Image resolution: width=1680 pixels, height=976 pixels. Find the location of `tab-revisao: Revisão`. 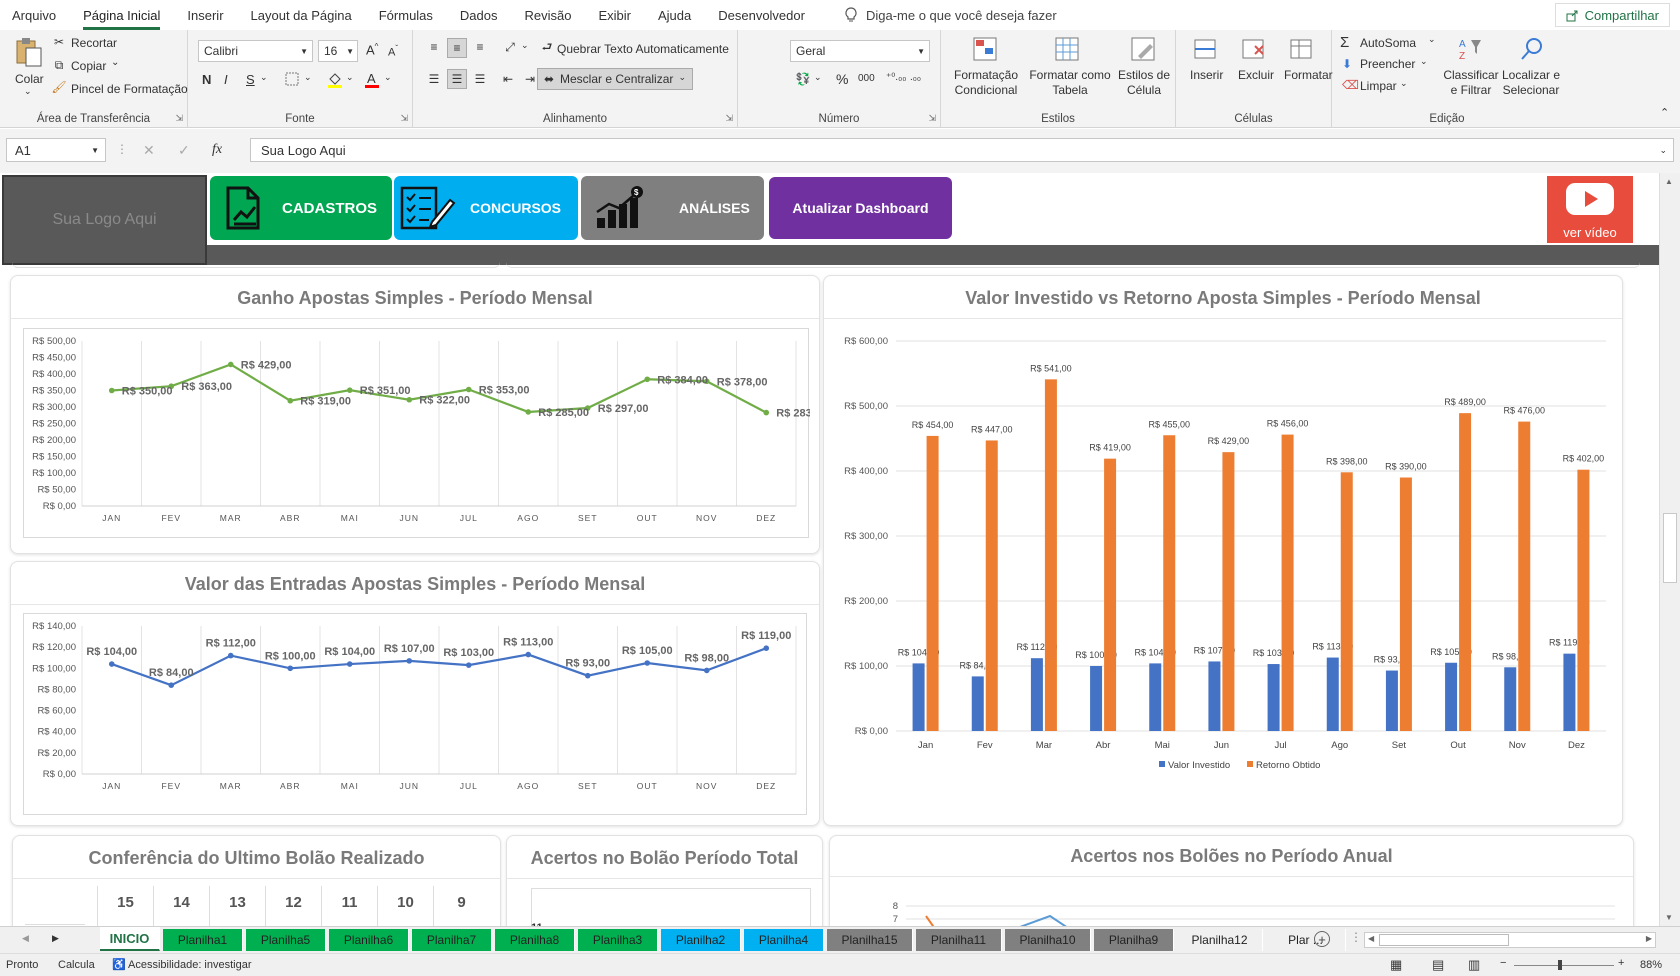

tab-revisao: Revisão is located at coordinates (548, 15).